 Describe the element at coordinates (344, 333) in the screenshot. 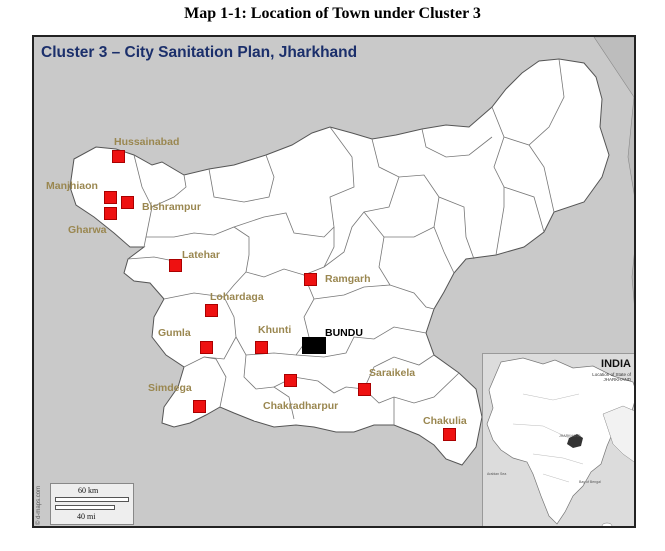

I see `bundu-label: BUNDU` at that location.